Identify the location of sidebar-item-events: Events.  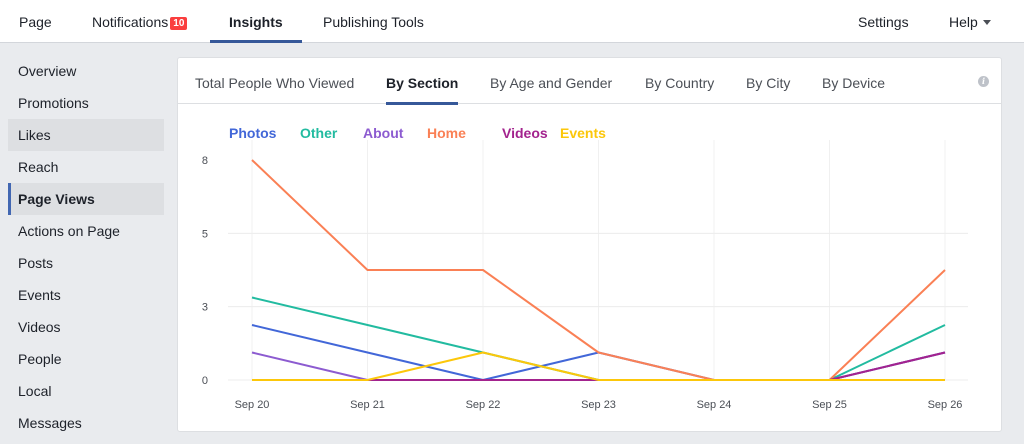
(39, 295).